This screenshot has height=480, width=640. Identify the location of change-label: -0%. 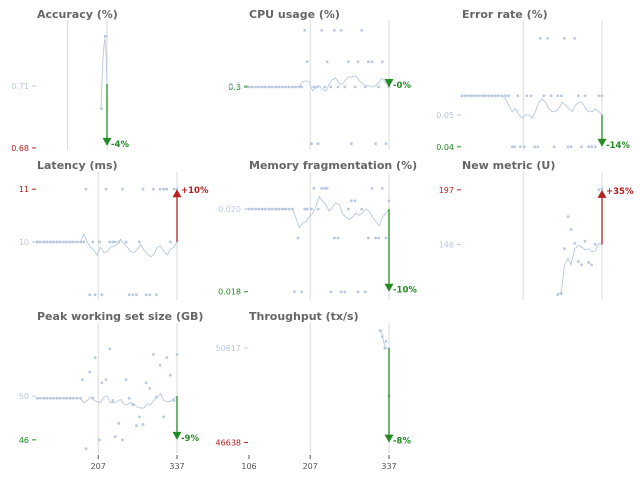
(402, 86).